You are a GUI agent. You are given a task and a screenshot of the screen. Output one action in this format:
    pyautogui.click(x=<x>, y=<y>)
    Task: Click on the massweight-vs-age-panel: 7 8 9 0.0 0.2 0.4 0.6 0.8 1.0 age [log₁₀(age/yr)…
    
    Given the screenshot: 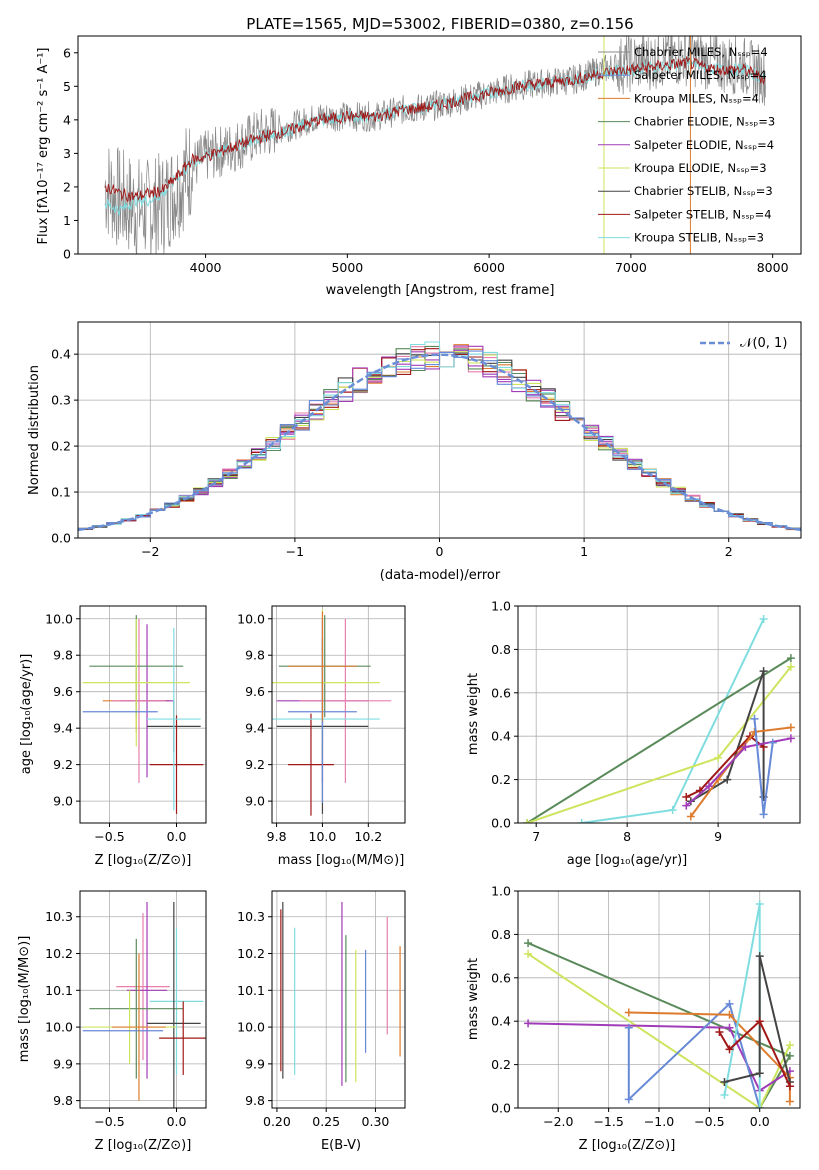 What is the action you would take?
    pyautogui.click(x=633, y=733)
    